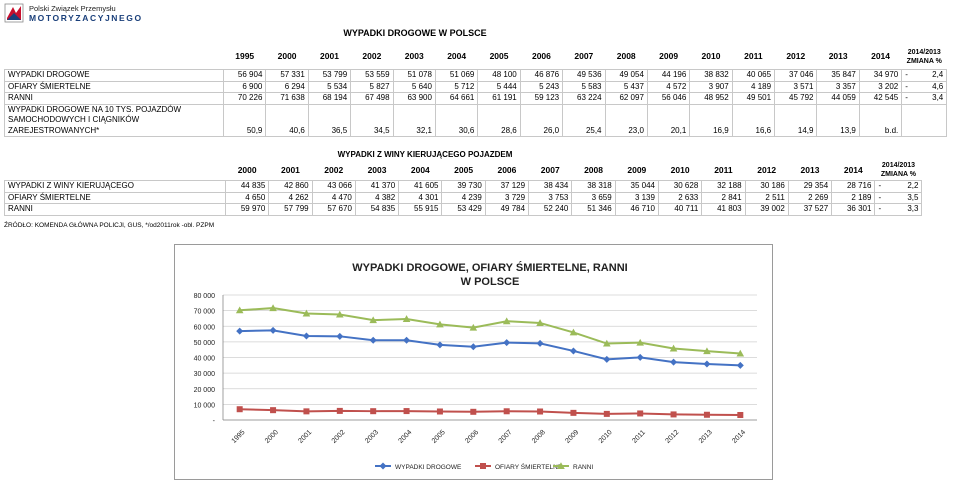 This screenshot has height=482, width=959. I want to click on x-tick-label: 2000, so click(272, 437).